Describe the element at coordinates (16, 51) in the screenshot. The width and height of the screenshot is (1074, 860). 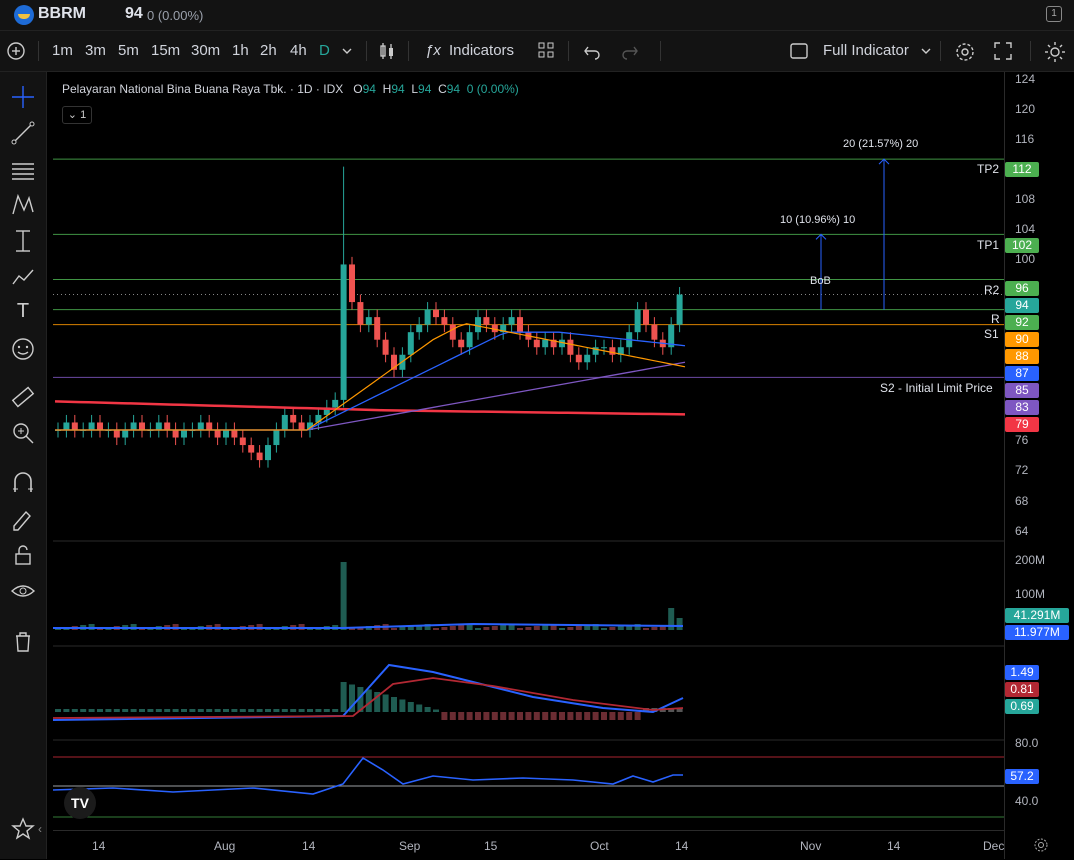
I see `add-symbol-icon` at that location.